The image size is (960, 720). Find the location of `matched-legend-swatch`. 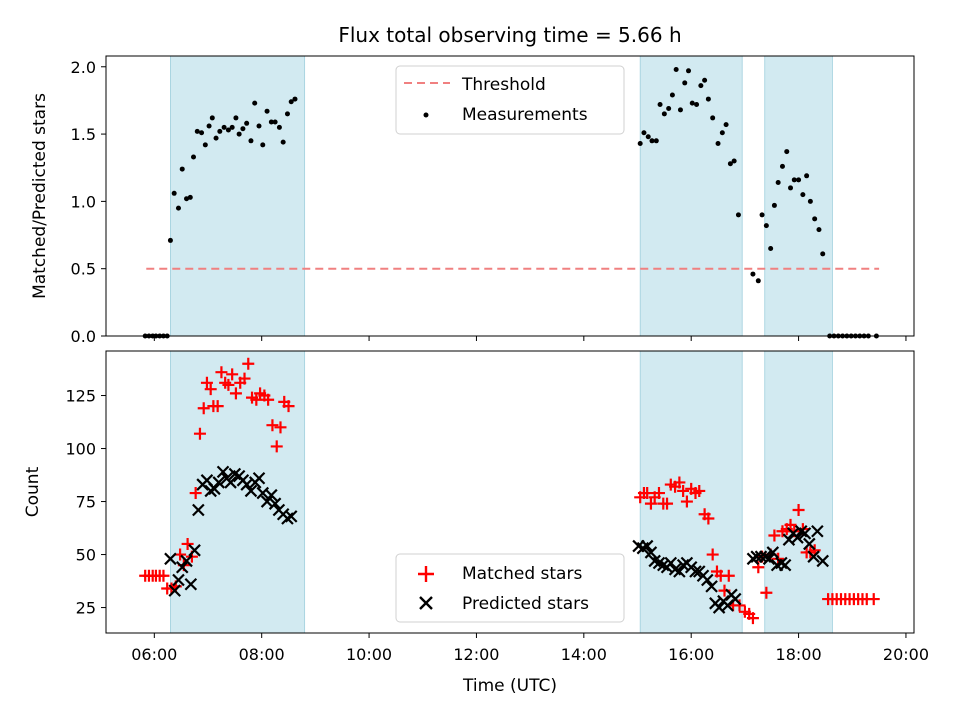

matched-legend-swatch is located at coordinates (426, 574).